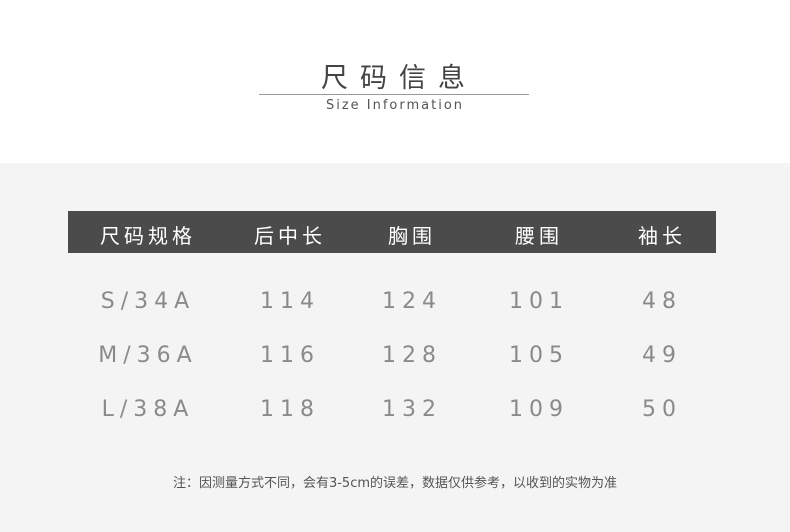  Describe the element at coordinates (412, 409) in the screenshot. I see `table-cell: 132` at that location.